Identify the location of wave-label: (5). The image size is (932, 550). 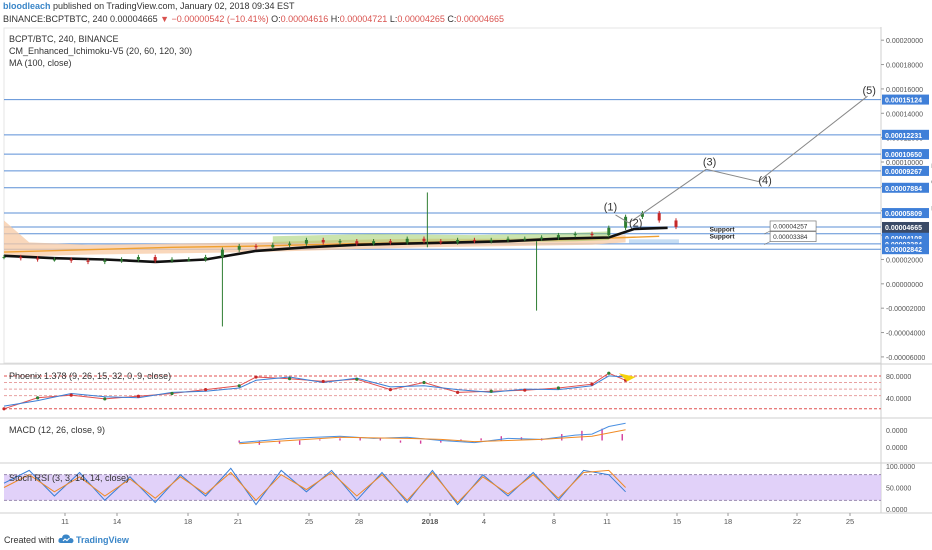
(868, 91).